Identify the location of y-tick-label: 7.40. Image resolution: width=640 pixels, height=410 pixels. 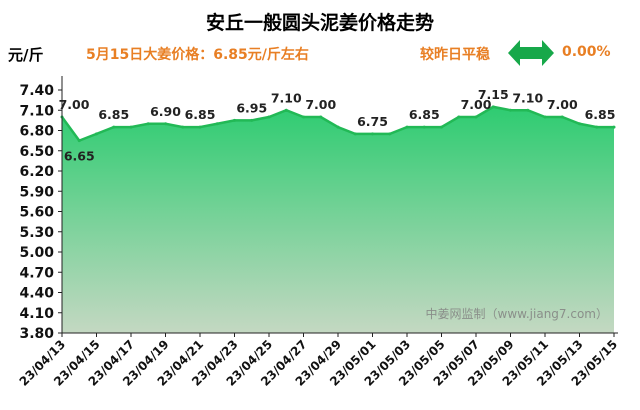
(36, 91).